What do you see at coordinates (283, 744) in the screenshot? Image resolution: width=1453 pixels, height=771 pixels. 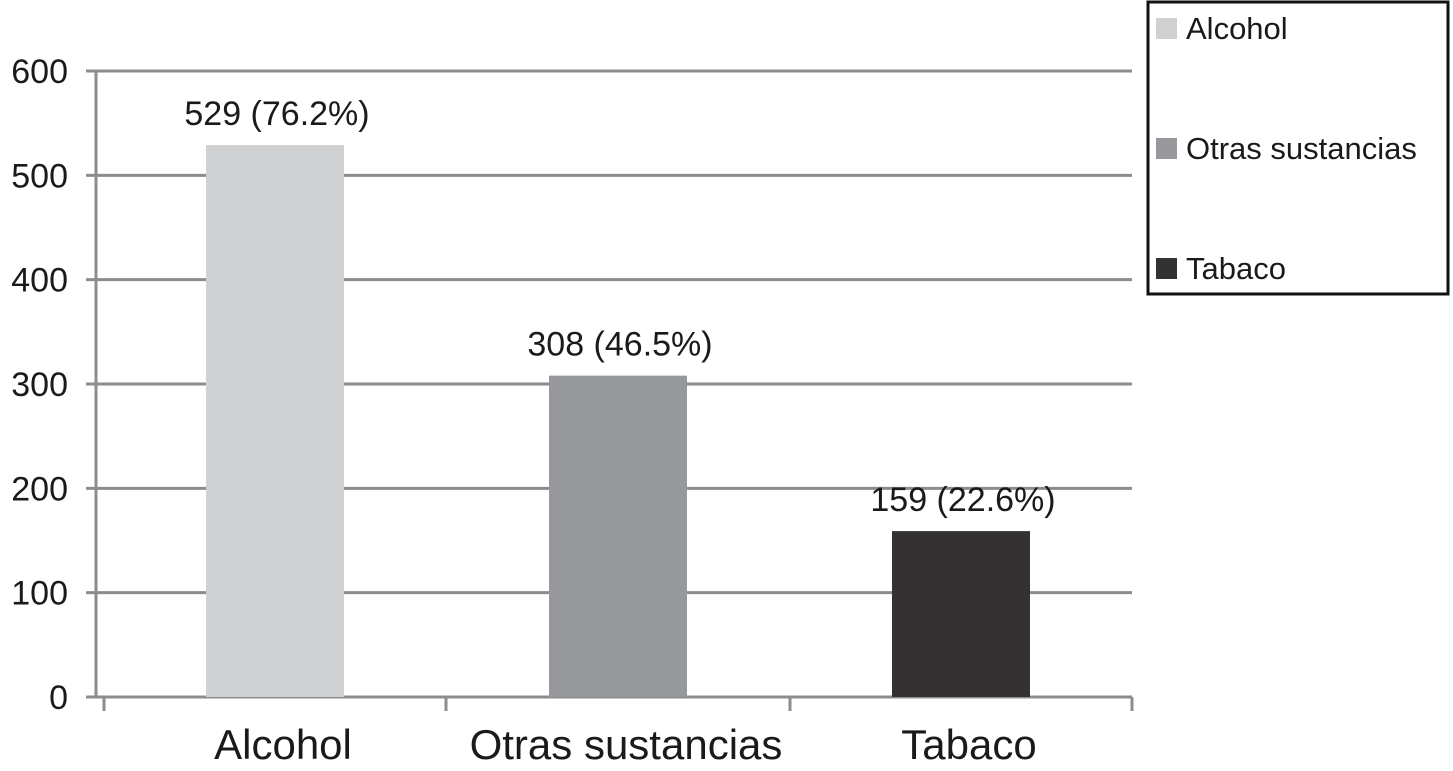 I see `x-category-label: Alcohol` at bounding box center [283, 744].